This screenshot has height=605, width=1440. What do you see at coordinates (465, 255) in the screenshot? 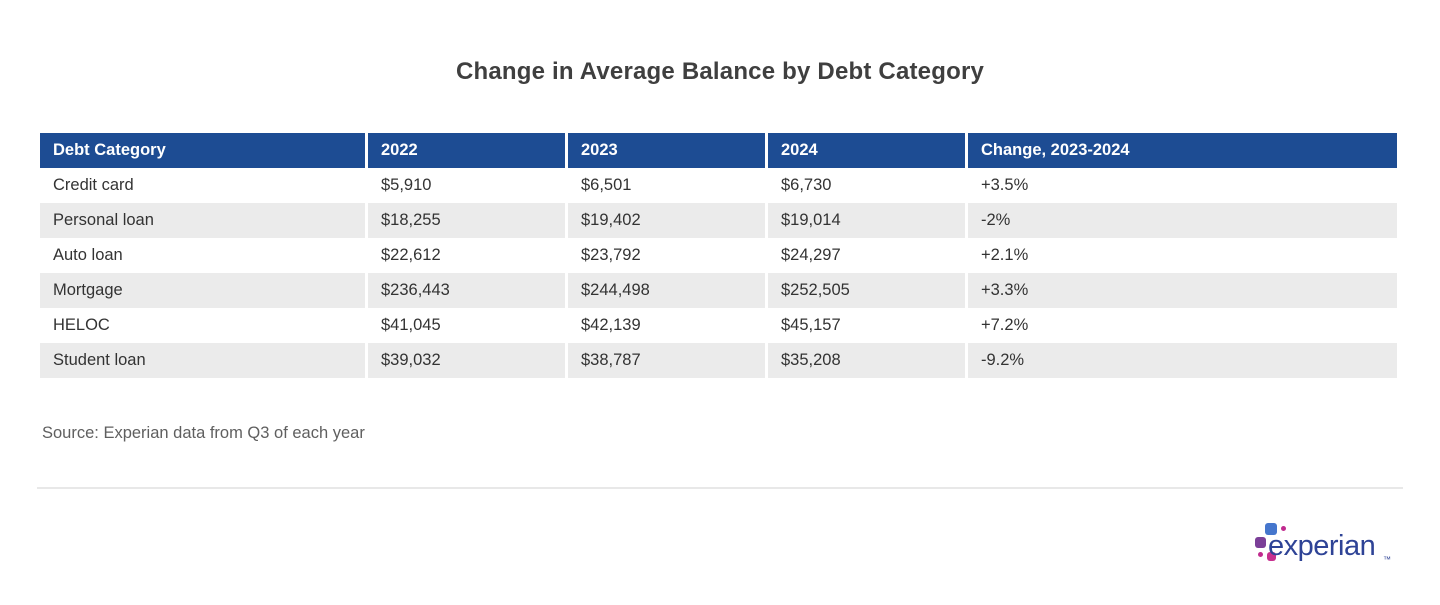
I see `table-cell: $22,612` at bounding box center [465, 255].